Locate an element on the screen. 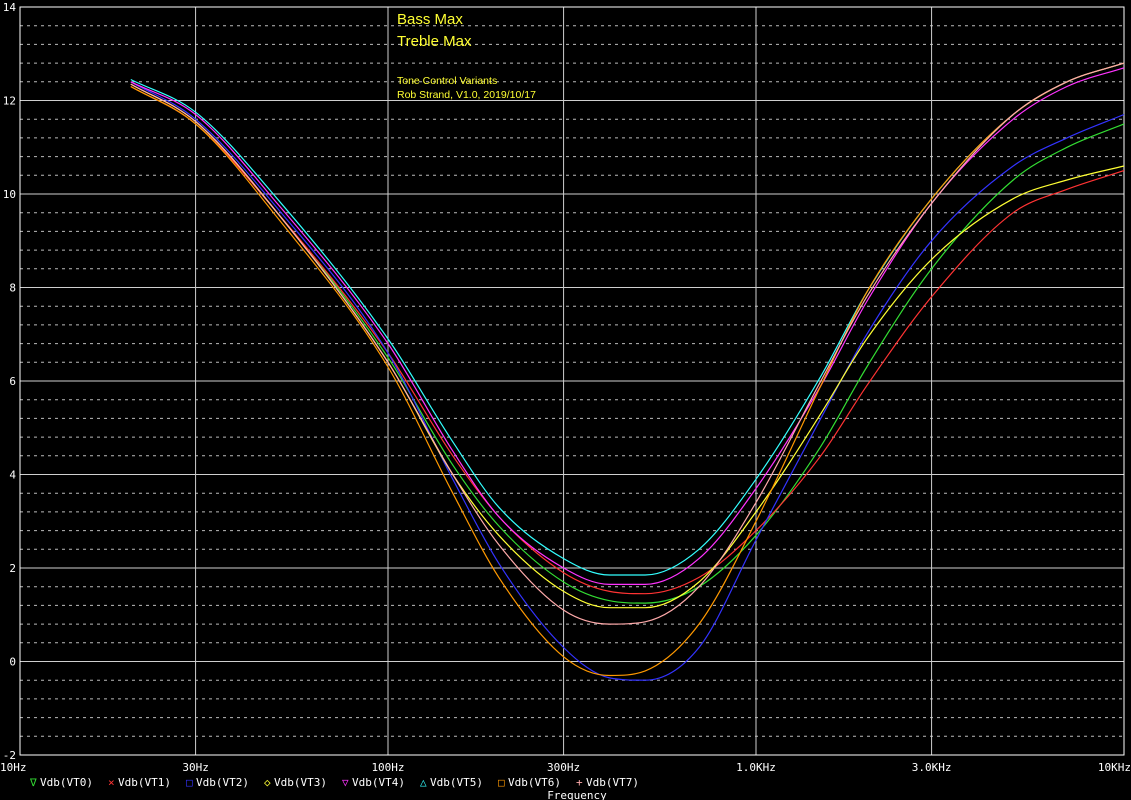  legend-marker: × is located at coordinates (111, 782).